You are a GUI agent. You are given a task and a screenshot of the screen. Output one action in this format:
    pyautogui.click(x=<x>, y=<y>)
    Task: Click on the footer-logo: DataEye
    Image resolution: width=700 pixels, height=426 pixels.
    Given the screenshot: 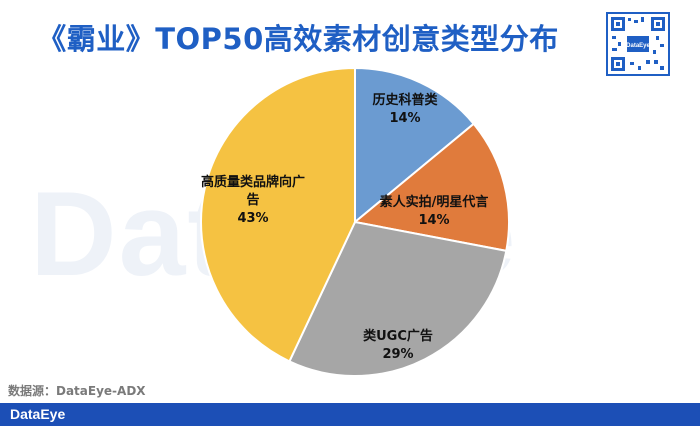 What is the action you would take?
    pyautogui.click(x=38, y=414)
    